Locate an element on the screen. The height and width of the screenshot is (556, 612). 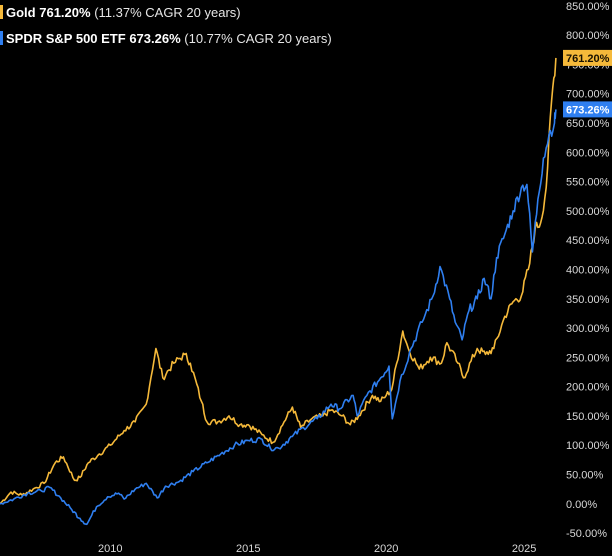
y-tick-label: 700.00% is located at coordinates (588, 95).